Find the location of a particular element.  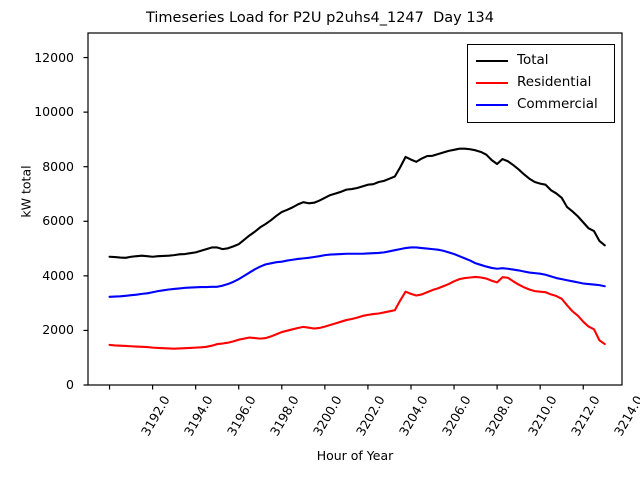

y-tick-label: 2000 is located at coordinates (58, 330).